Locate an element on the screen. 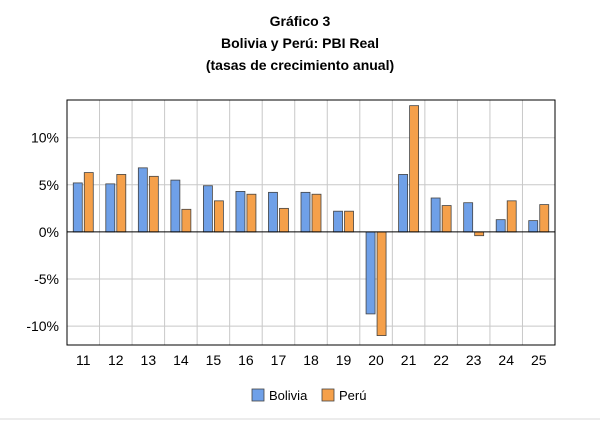  x-tick-label: 20 is located at coordinates (376, 360).